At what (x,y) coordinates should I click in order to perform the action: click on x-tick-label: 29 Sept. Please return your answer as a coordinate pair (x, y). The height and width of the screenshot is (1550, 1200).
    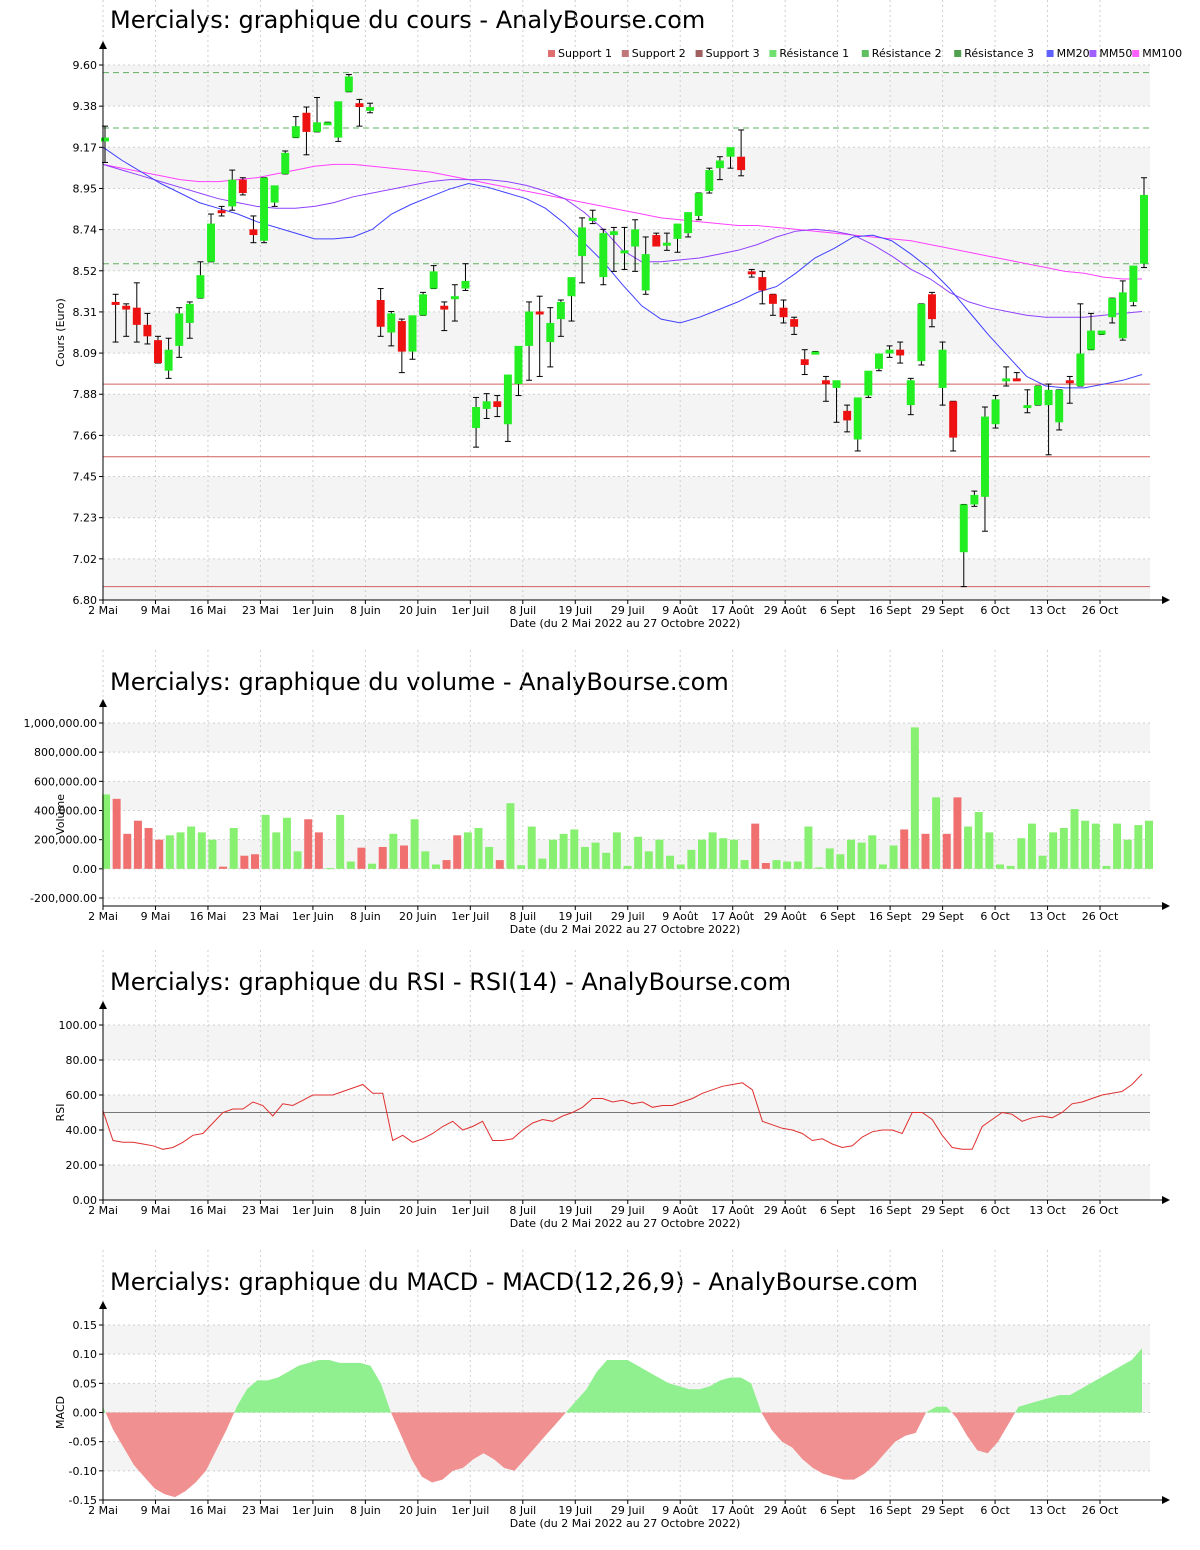
    Looking at the image, I should click on (942, 610).